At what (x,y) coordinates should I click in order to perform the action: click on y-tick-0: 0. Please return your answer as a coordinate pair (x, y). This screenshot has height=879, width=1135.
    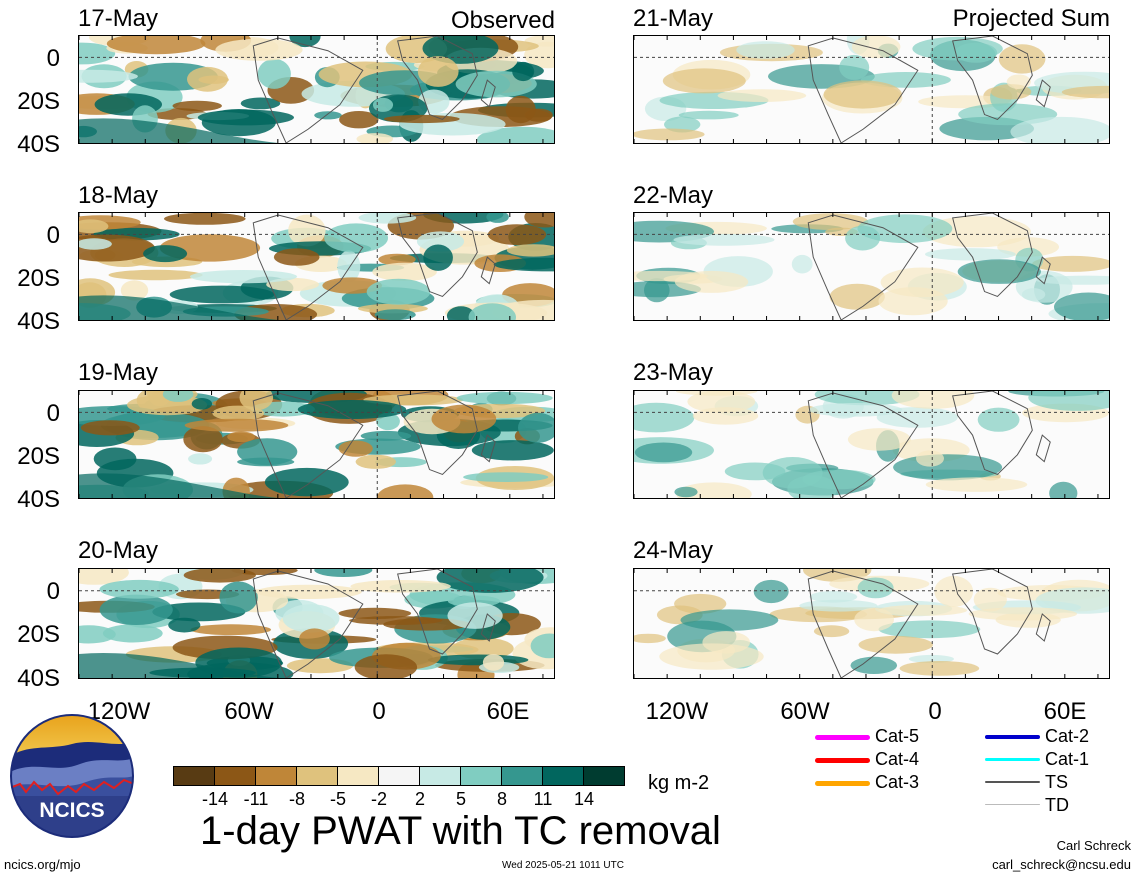
    Looking at the image, I should click on (53, 58).